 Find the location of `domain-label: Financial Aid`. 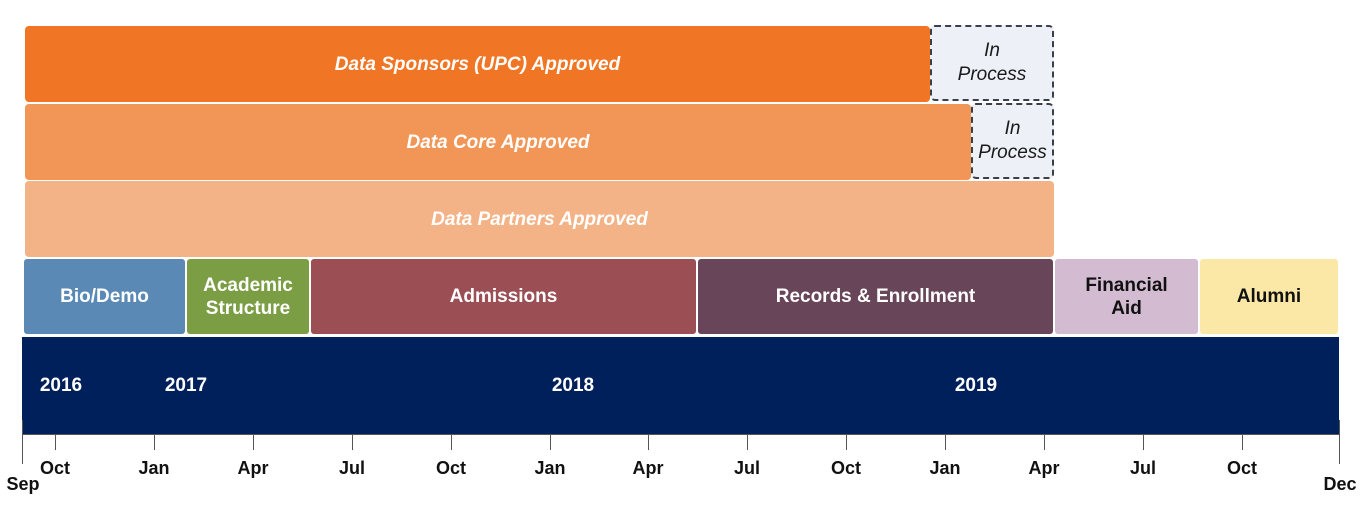

domain-label: Financial Aid is located at coordinates (1126, 296).